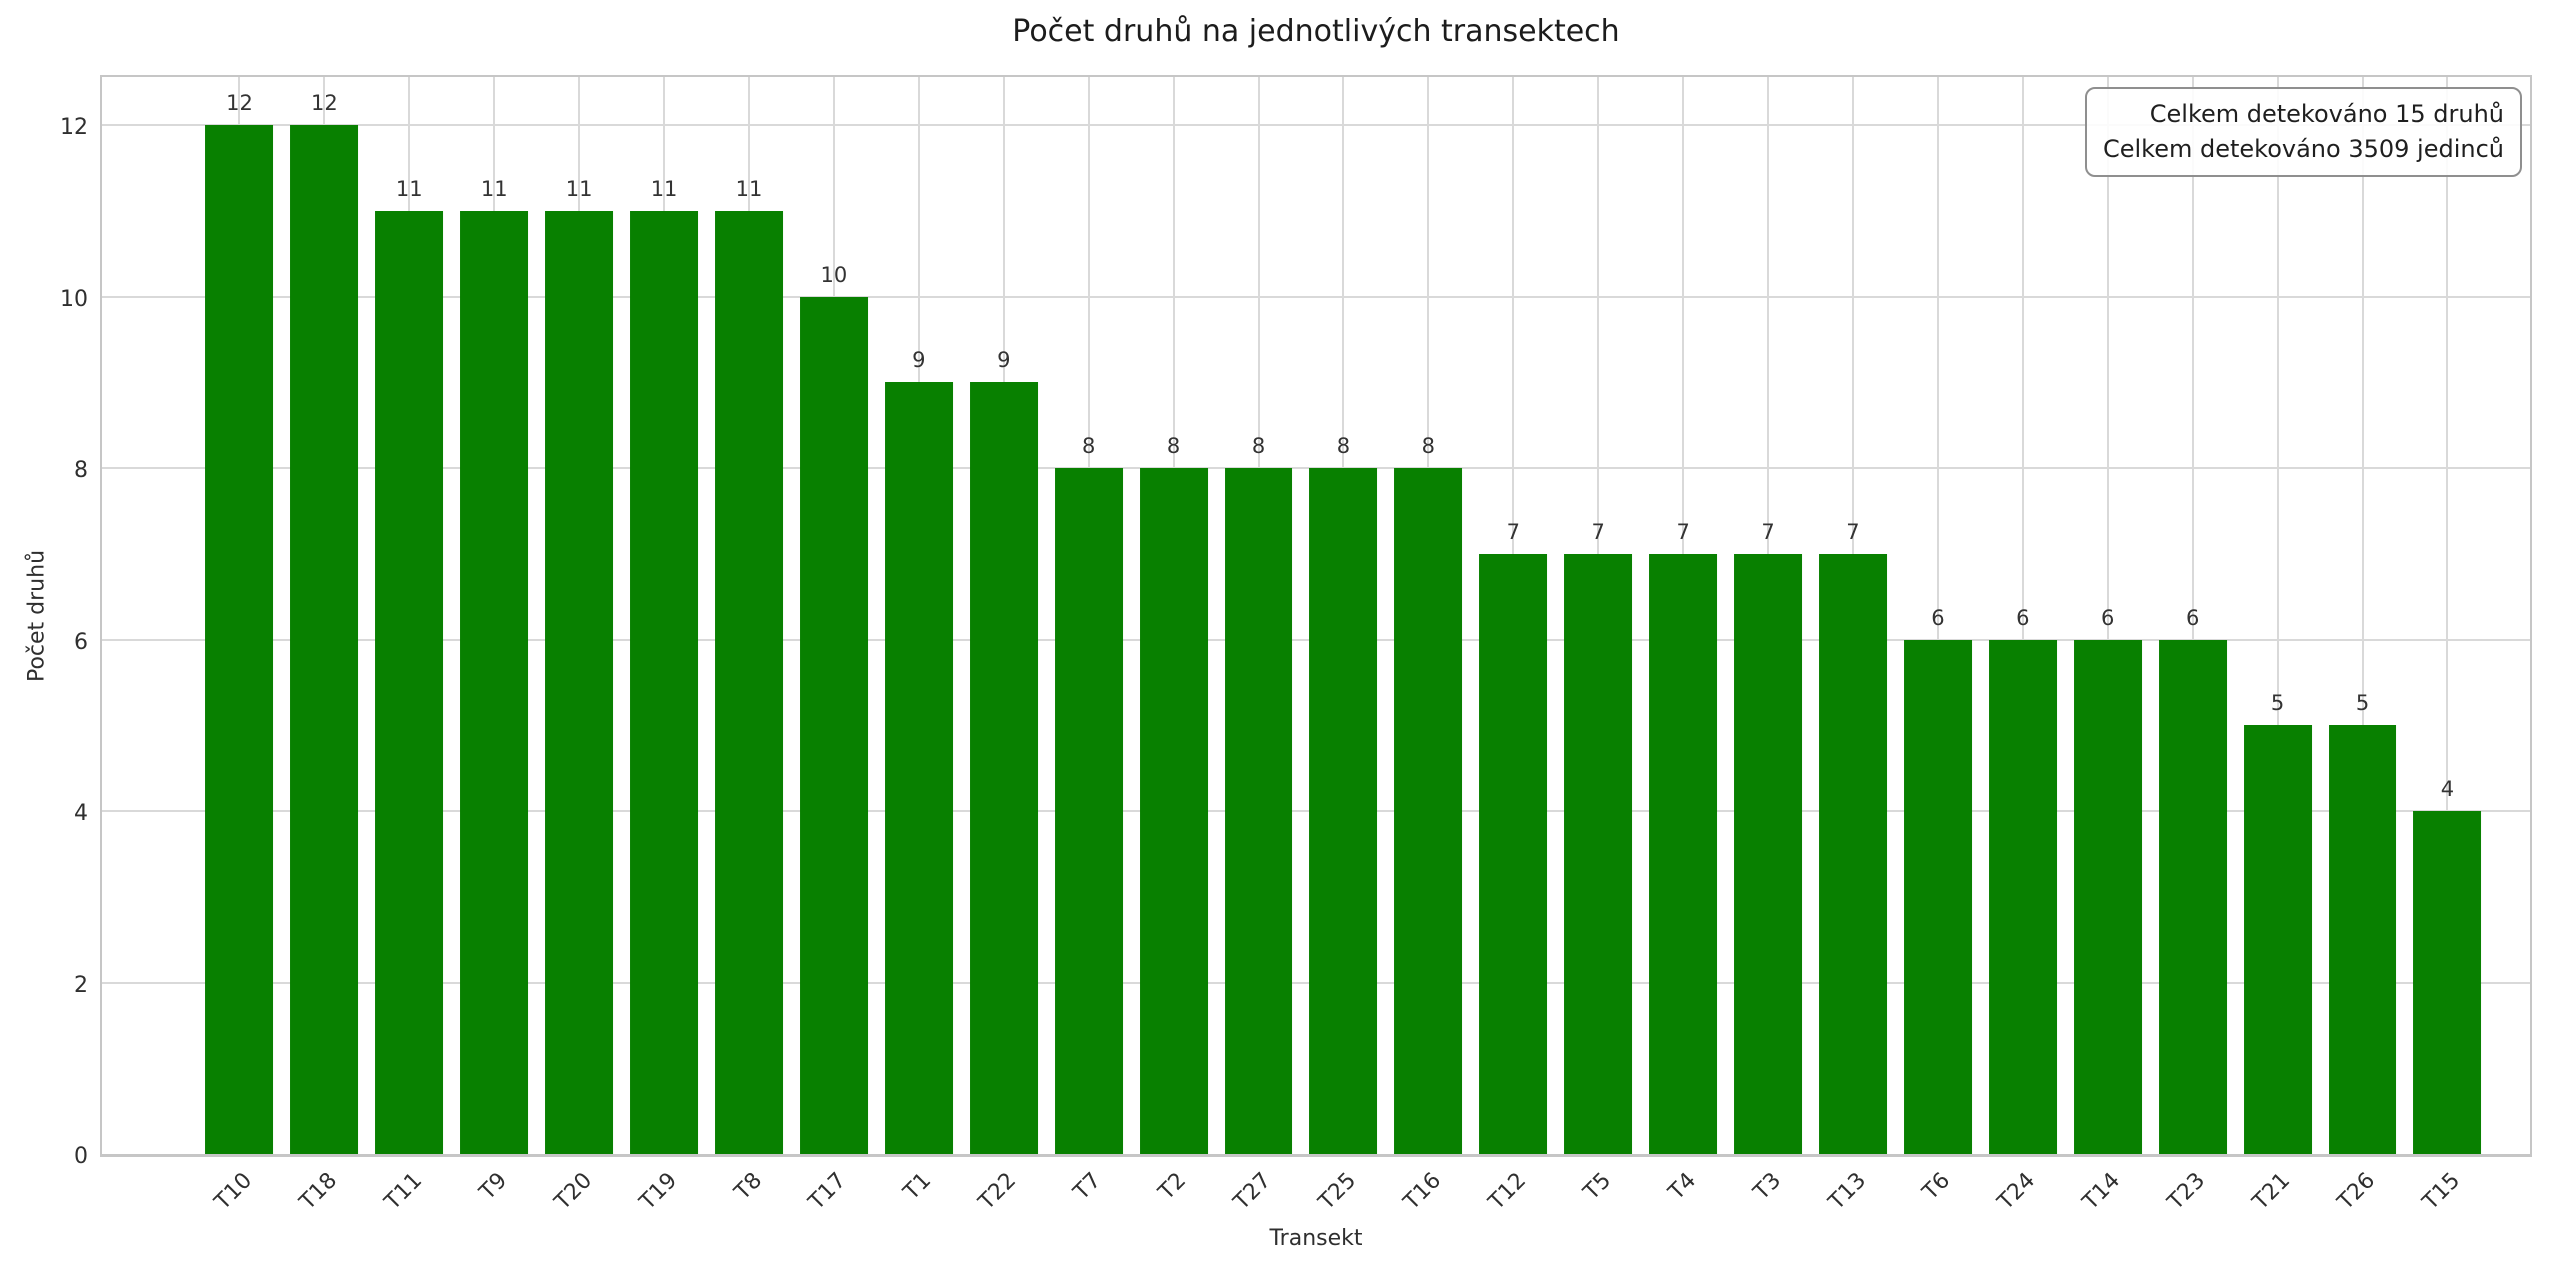 The width and height of the screenshot is (2560, 1280). I want to click on x-tick-label-T27: T27, so click(1253, 1191).